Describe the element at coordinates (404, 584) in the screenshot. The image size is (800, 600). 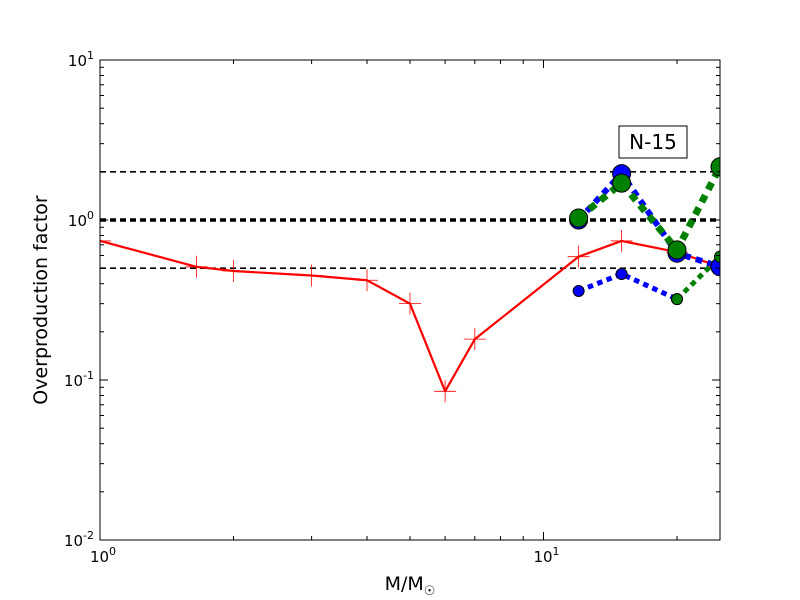
I see `x-axis-label-main: M/M` at that location.